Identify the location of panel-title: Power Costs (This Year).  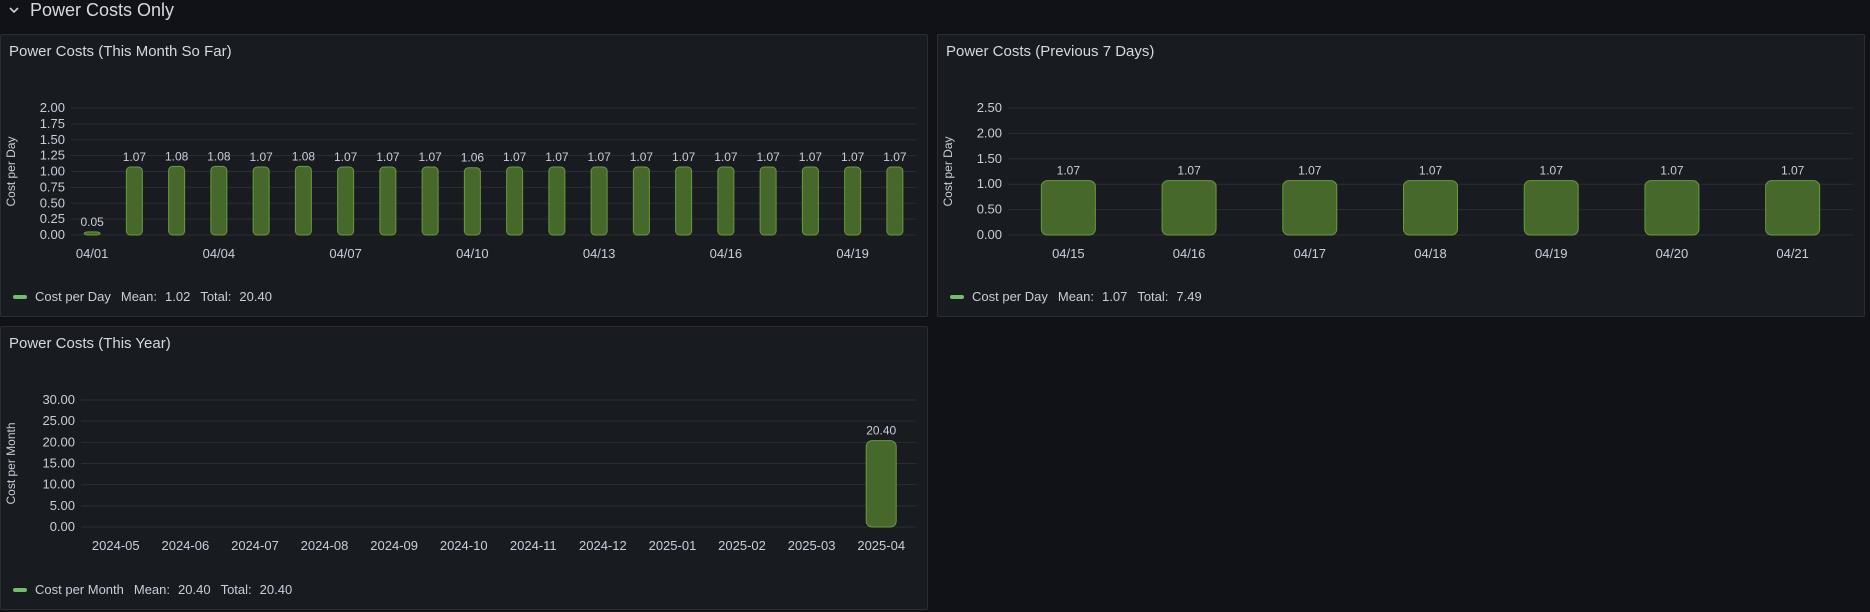
(90, 343).